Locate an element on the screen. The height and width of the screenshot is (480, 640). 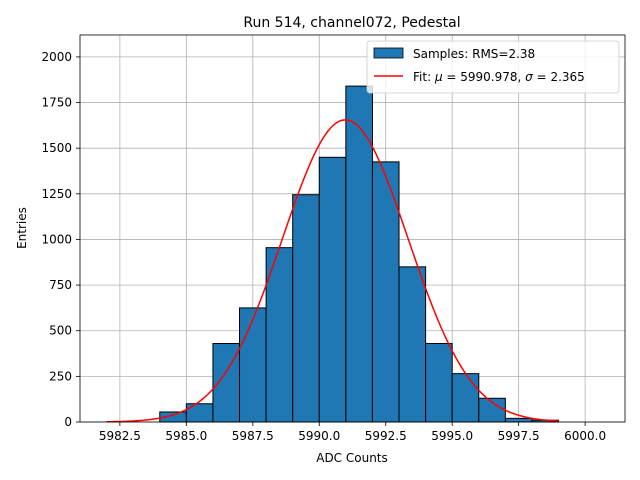
legend-fit-sigma-value: = 2.365 is located at coordinates (559, 77).